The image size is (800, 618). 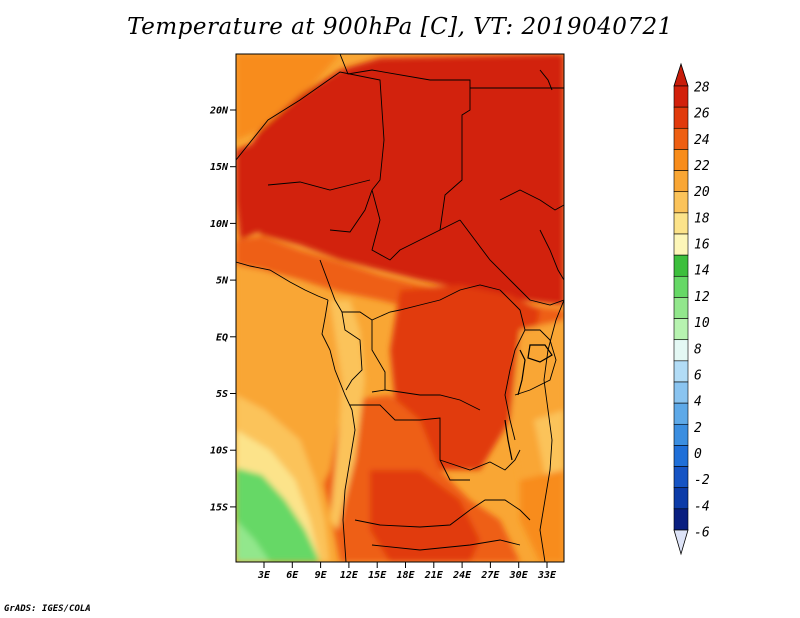 What do you see at coordinates (321, 575) in the screenshot?
I see `lon-tick-label: 9E` at bounding box center [321, 575].